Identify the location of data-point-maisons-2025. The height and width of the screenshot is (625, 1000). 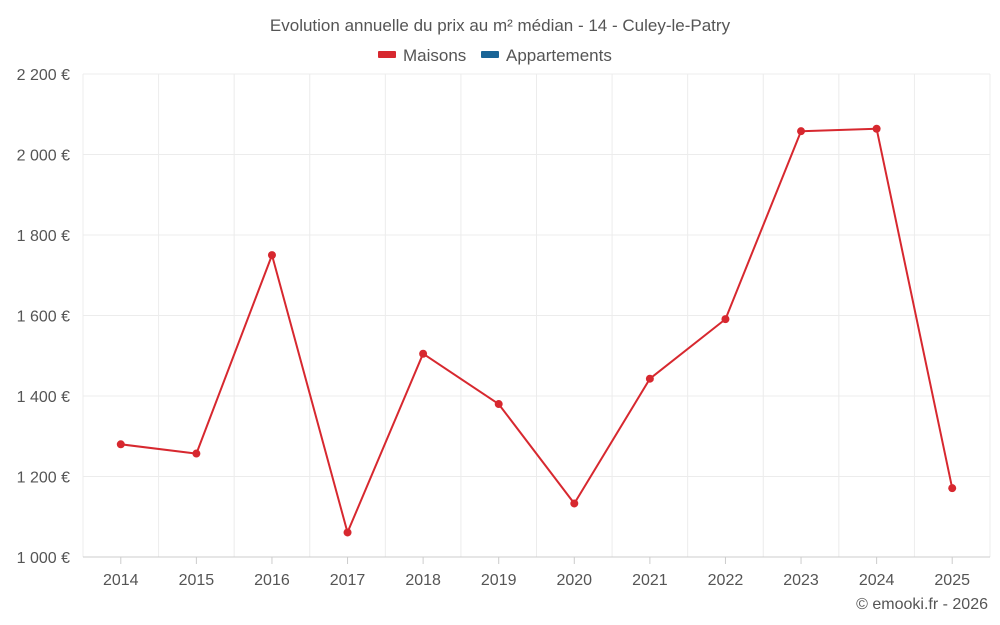
(952, 488).